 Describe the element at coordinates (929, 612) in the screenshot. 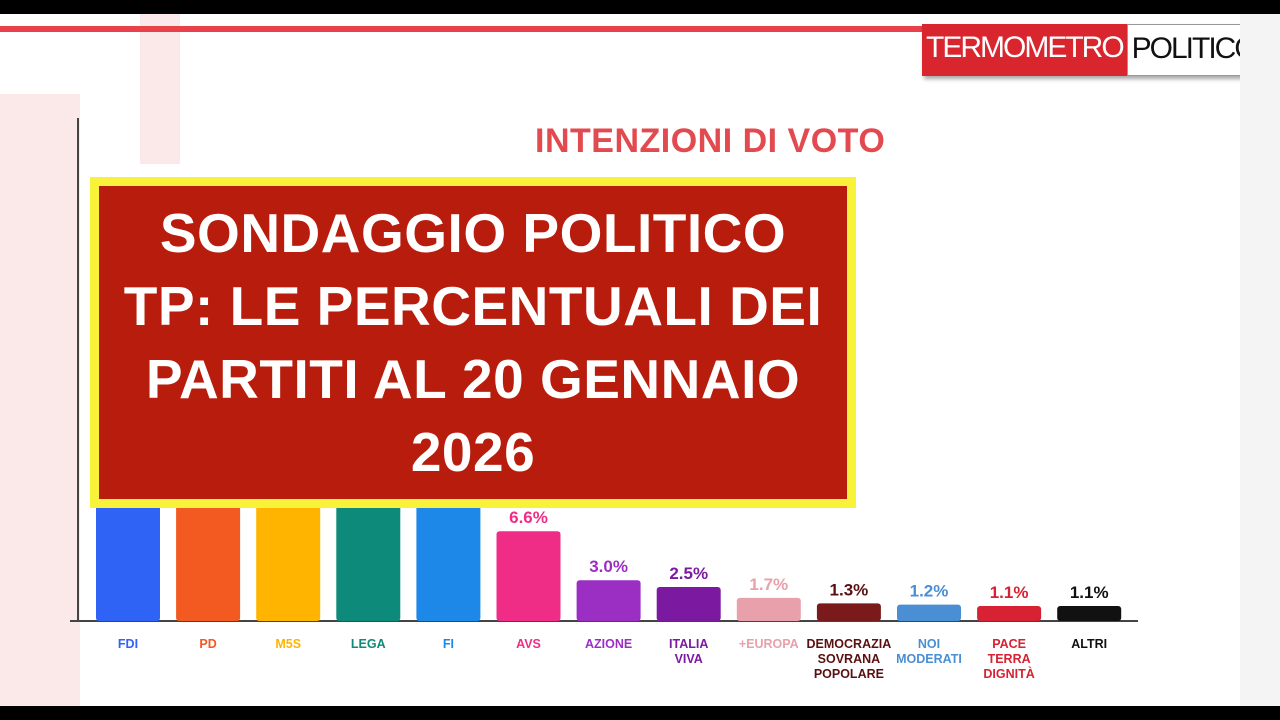

I see `bar-noi-moderati` at that location.